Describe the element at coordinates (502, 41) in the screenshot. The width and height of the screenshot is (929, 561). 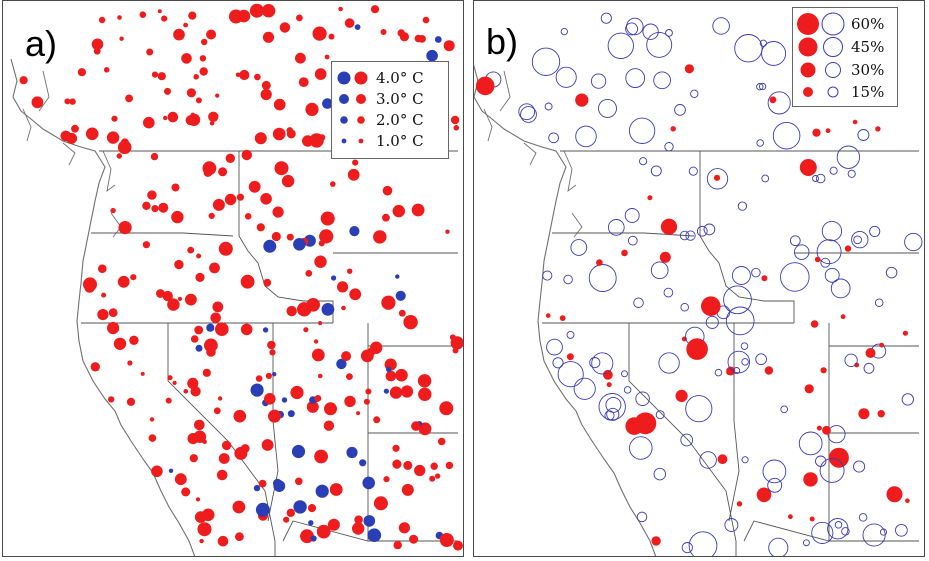
I see `panel-b-label: b)` at that location.